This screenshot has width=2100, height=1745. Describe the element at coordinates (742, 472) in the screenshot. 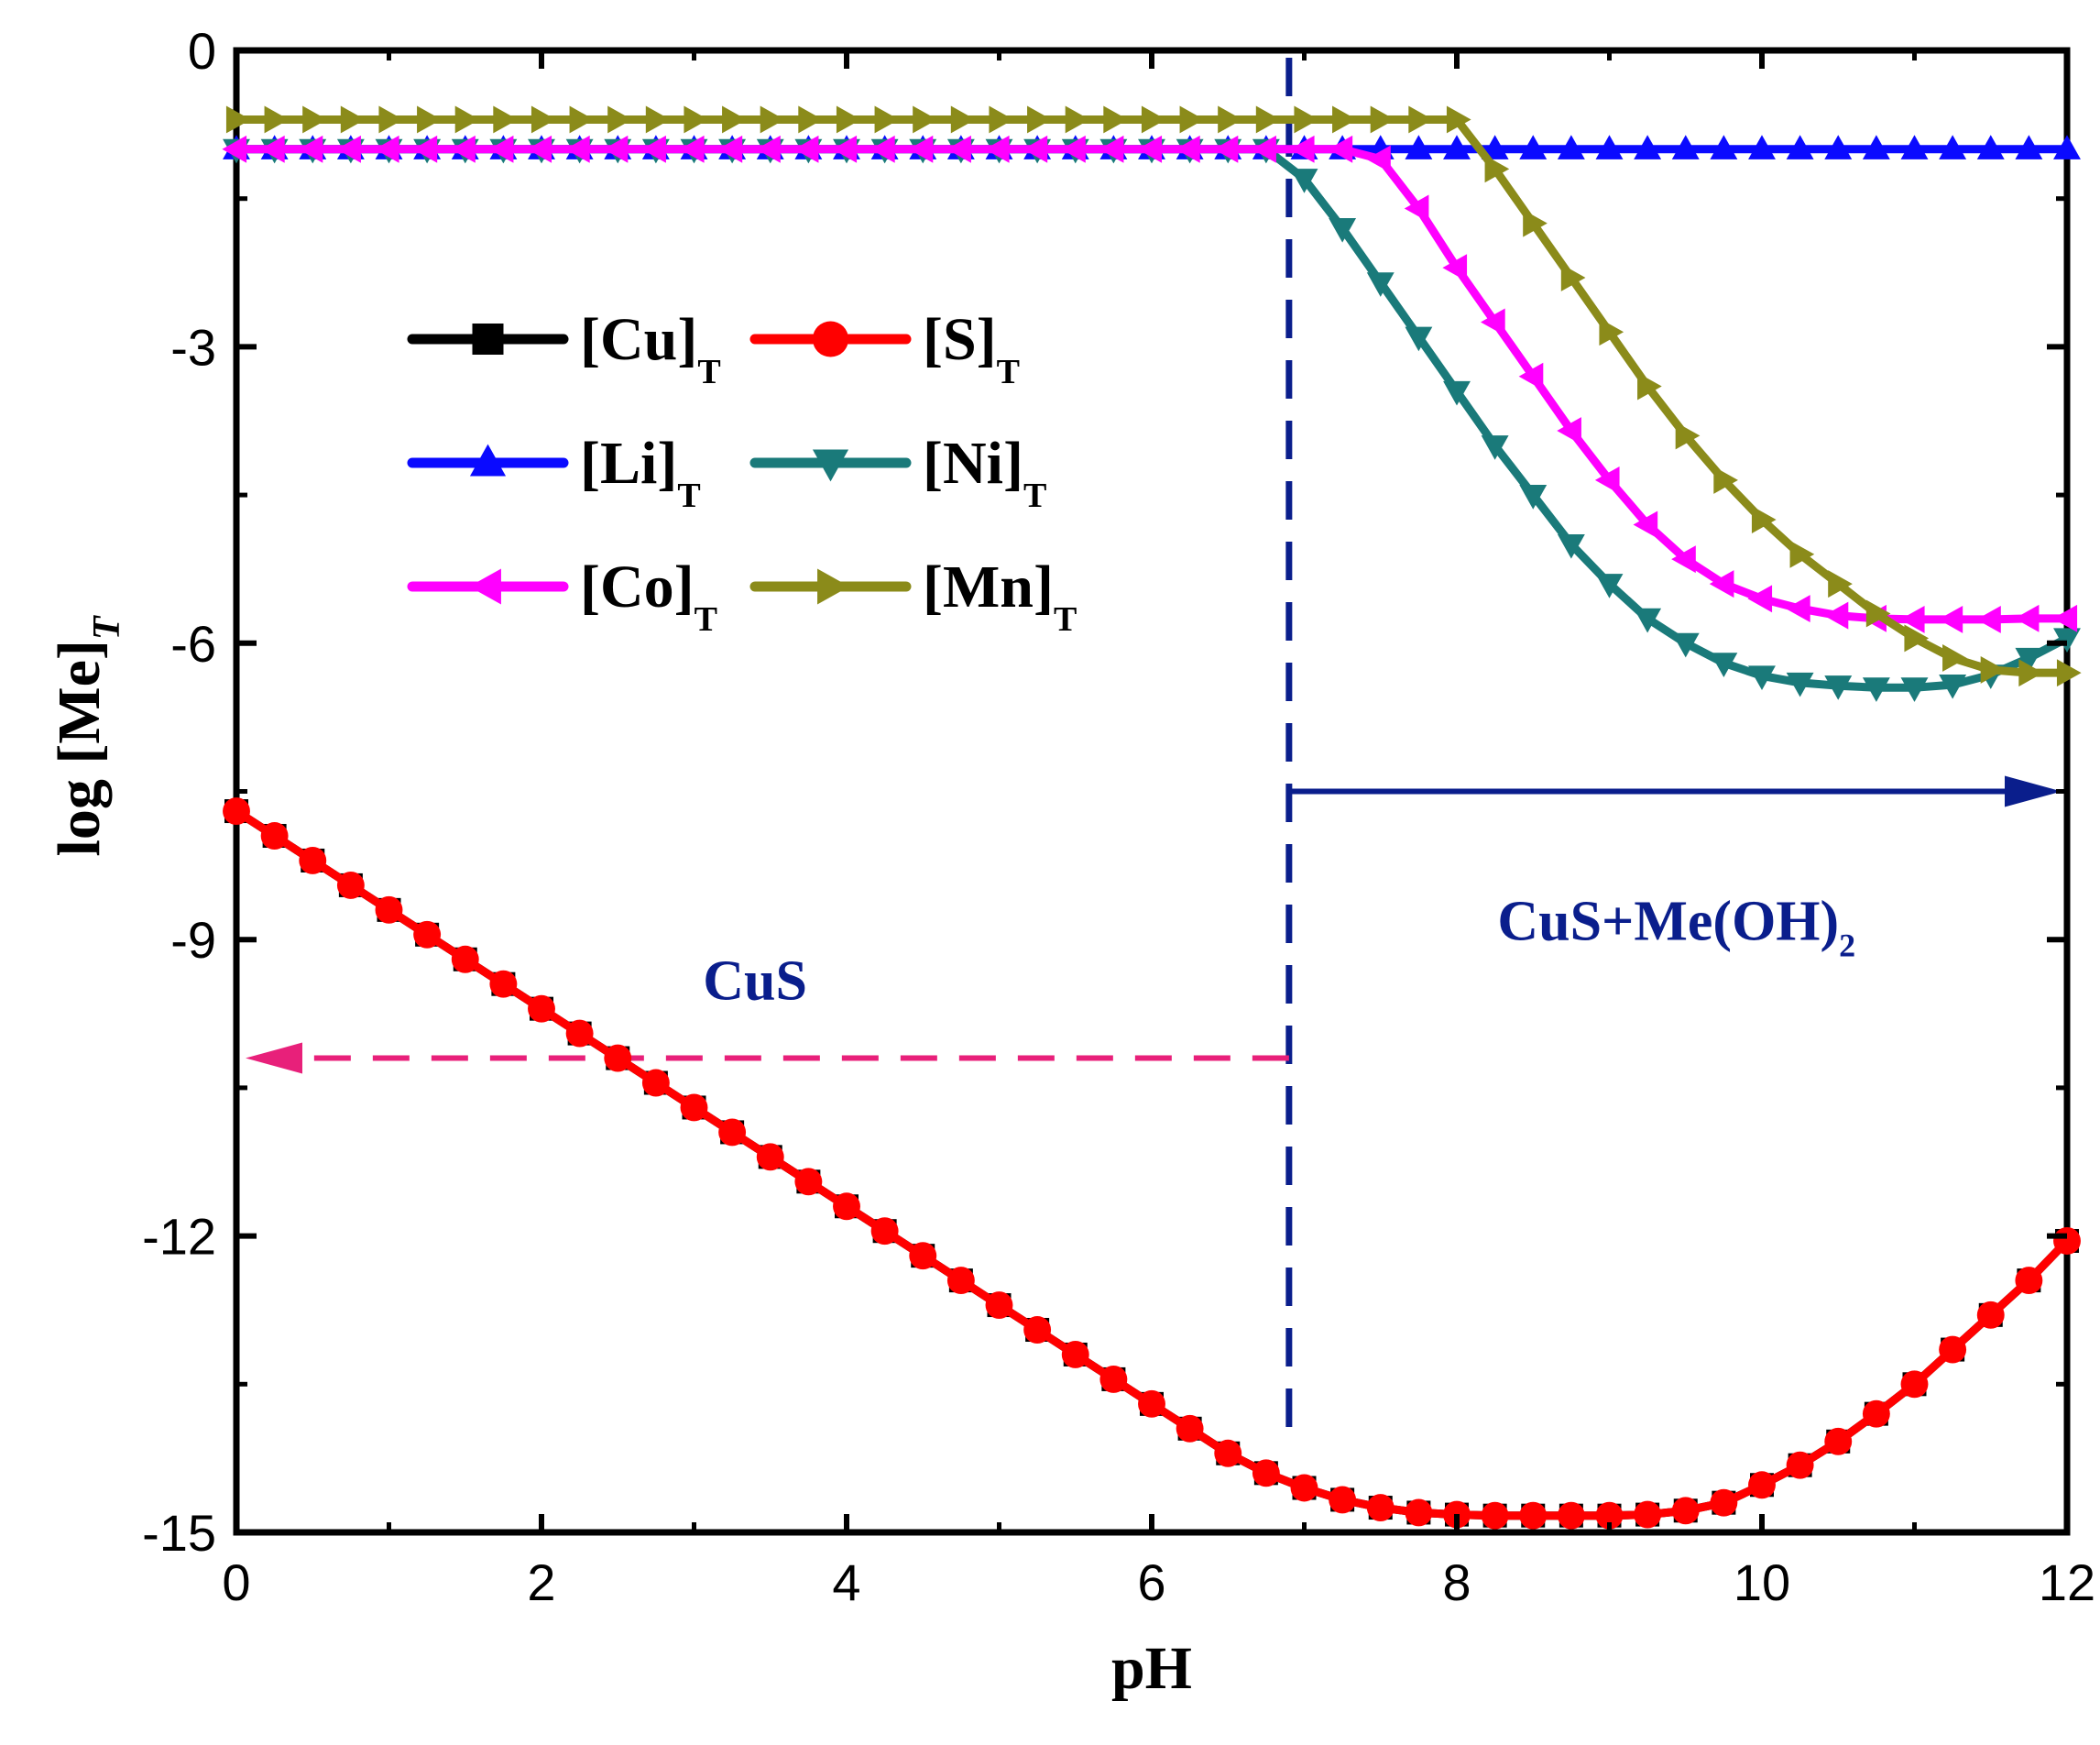

I see `legend: [Cu]T [Li]T [Co]T [S]T [Ni]T [Mn]T` at that location.